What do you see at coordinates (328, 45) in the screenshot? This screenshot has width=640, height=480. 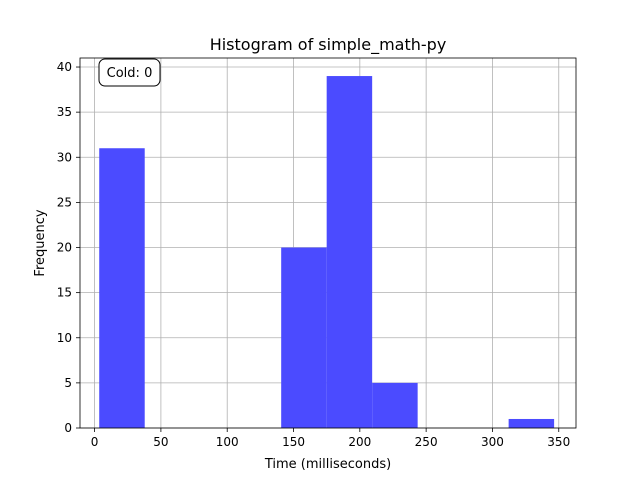 I see `chart-title: Histogram of simple_math-py` at bounding box center [328, 45].